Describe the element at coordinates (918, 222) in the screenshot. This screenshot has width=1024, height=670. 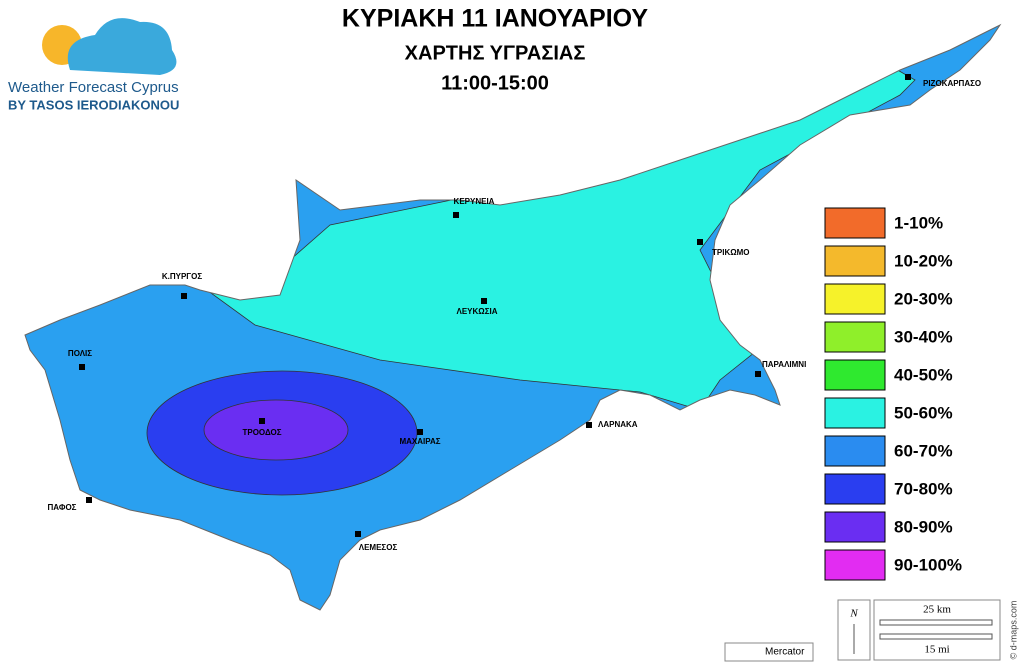
I see `legend-label: 1-10%` at that location.